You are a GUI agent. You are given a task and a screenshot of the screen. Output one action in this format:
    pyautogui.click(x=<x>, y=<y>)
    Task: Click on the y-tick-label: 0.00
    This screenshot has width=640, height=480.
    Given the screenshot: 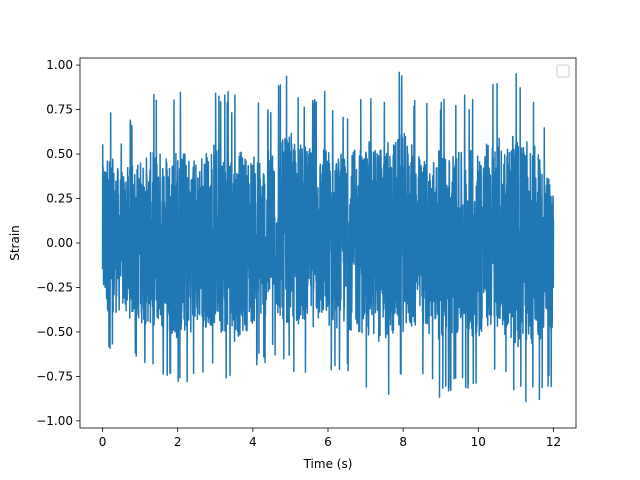 What is the action you would take?
    pyautogui.click(x=59, y=243)
    